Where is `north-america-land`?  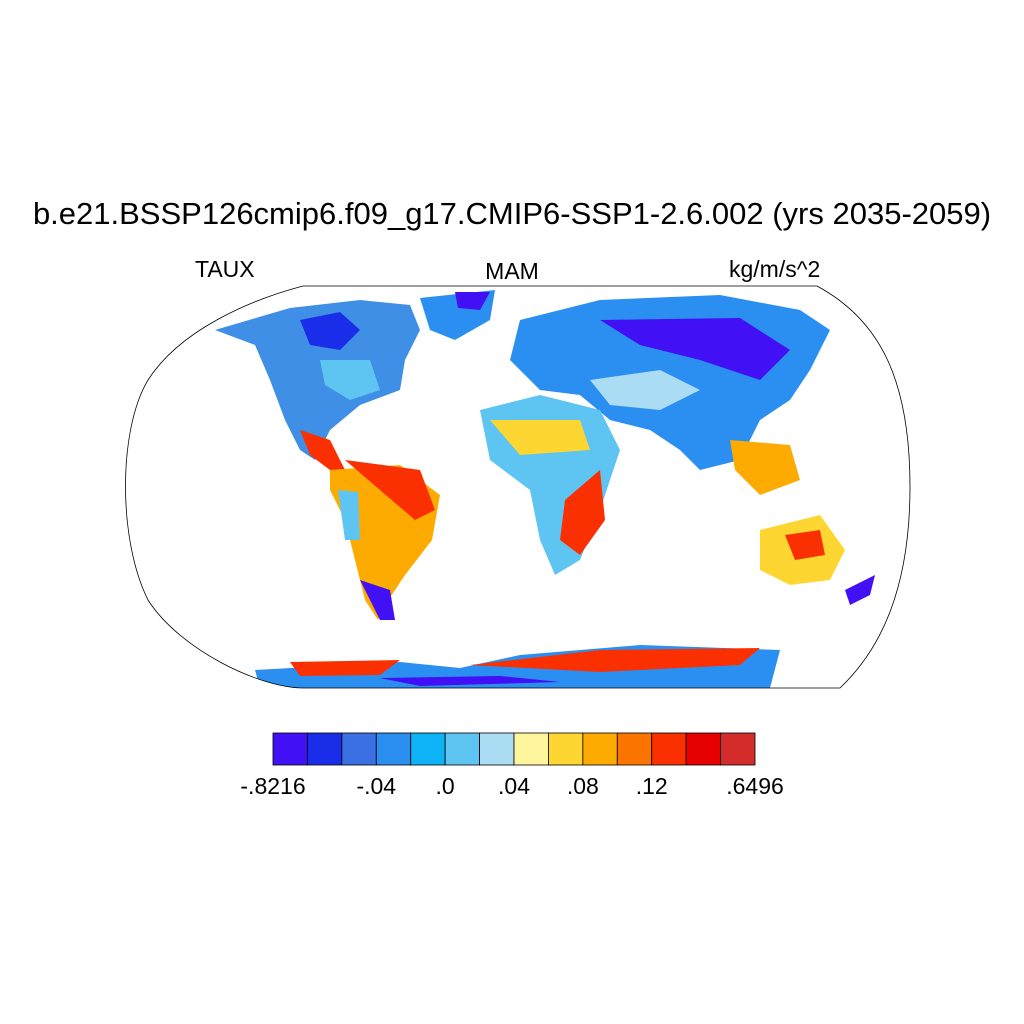 north-america-land is located at coordinates (317, 380).